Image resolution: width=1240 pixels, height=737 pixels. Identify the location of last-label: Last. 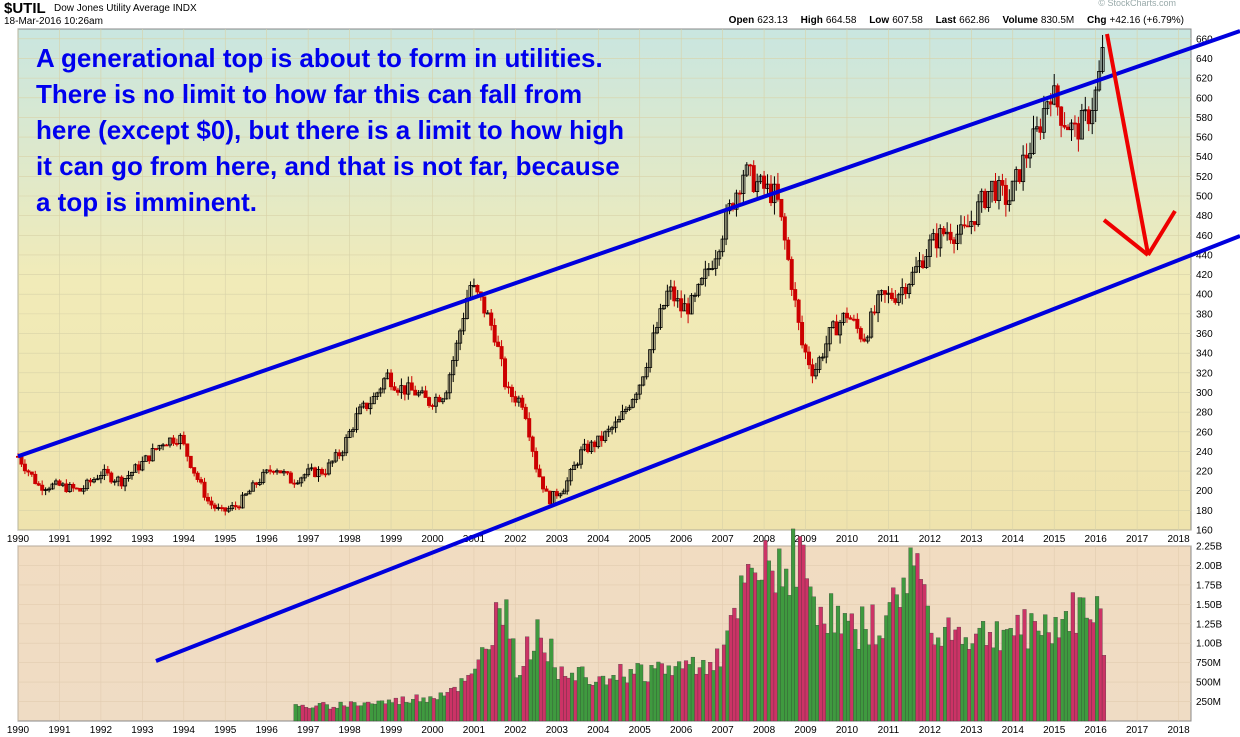
(946, 20).